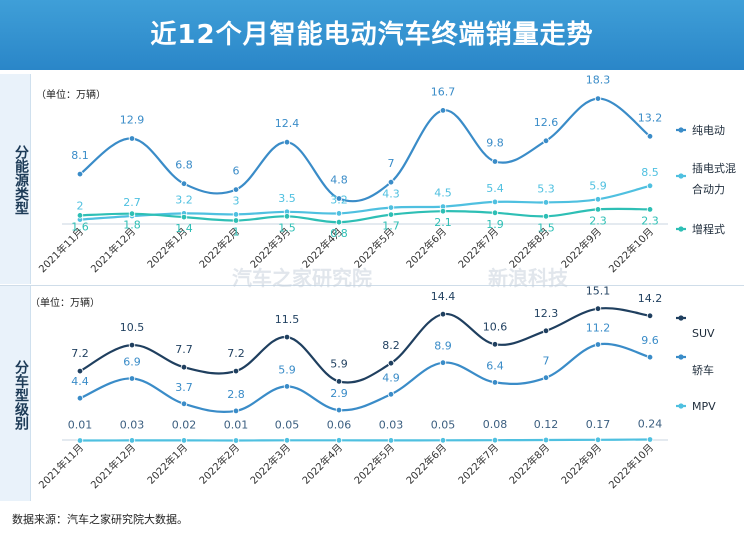 This screenshot has height=538, width=744. I want to click on data-label: 9.6, so click(650, 340).